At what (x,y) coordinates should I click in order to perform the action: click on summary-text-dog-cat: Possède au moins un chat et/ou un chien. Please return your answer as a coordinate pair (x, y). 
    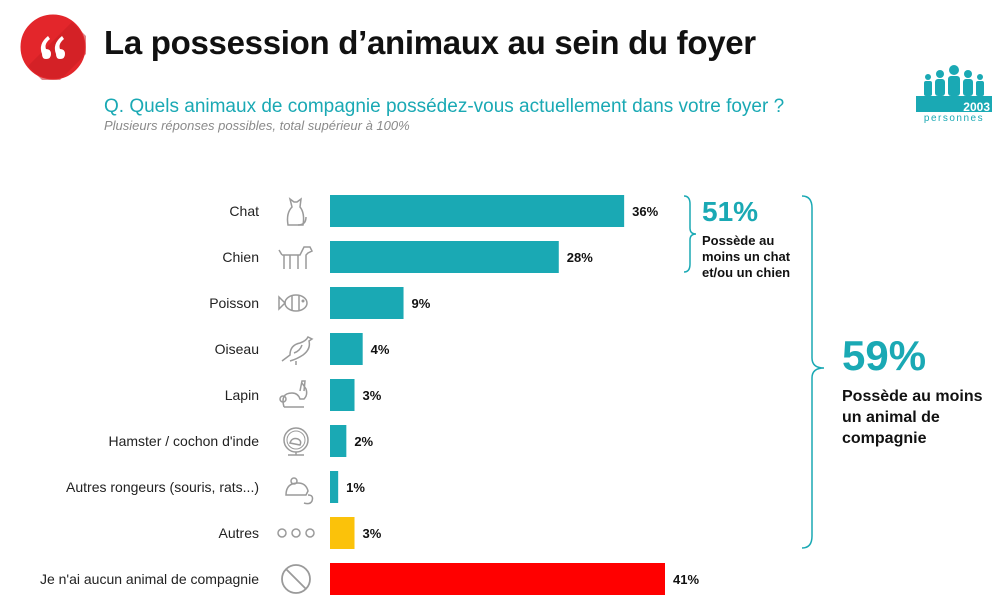
    Looking at the image, I should click on (746, 256).